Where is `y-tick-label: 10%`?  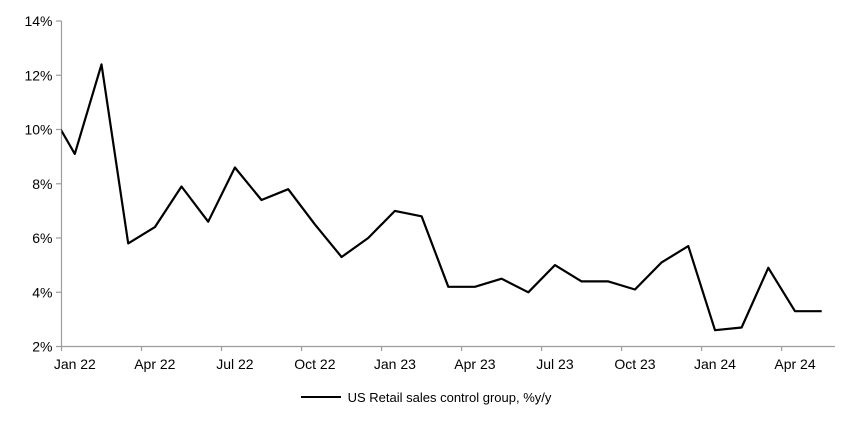
y-tick-label: 10% is located at coordinates (38, 130).